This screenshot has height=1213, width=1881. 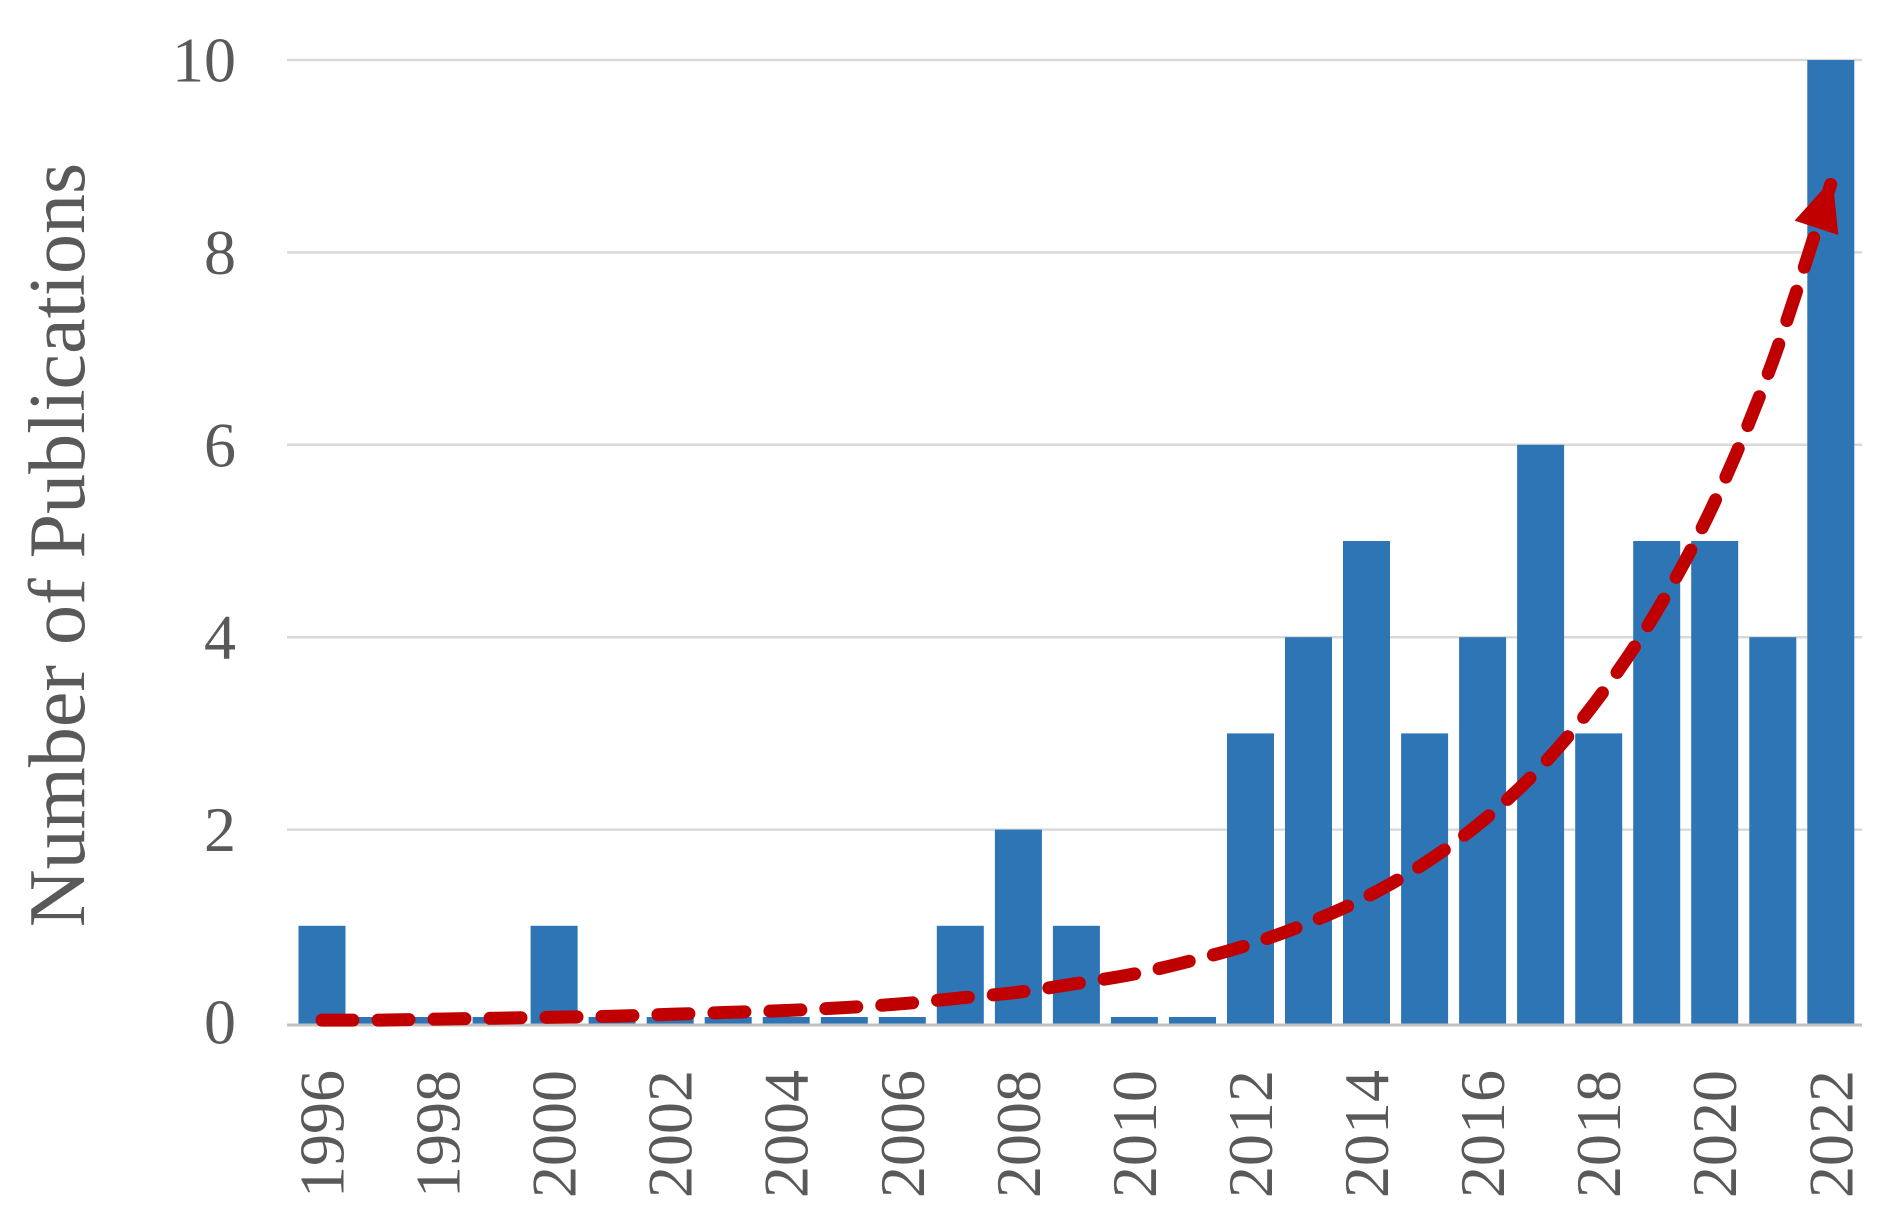 What do you see at coordinates (1599, 879) in the screenshot?
I see `bar-2018` at bounding box center [1599, 879].